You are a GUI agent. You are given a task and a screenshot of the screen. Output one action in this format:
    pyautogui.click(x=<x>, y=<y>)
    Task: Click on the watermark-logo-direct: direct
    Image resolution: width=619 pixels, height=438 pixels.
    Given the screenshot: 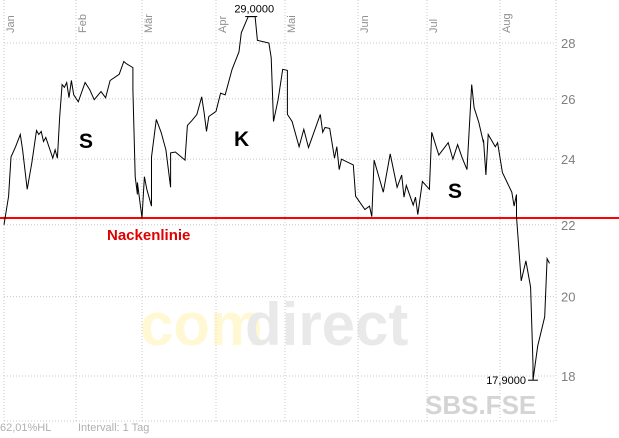 What is the action you would take?
    pyautogui.click(x=326, y=324)
    